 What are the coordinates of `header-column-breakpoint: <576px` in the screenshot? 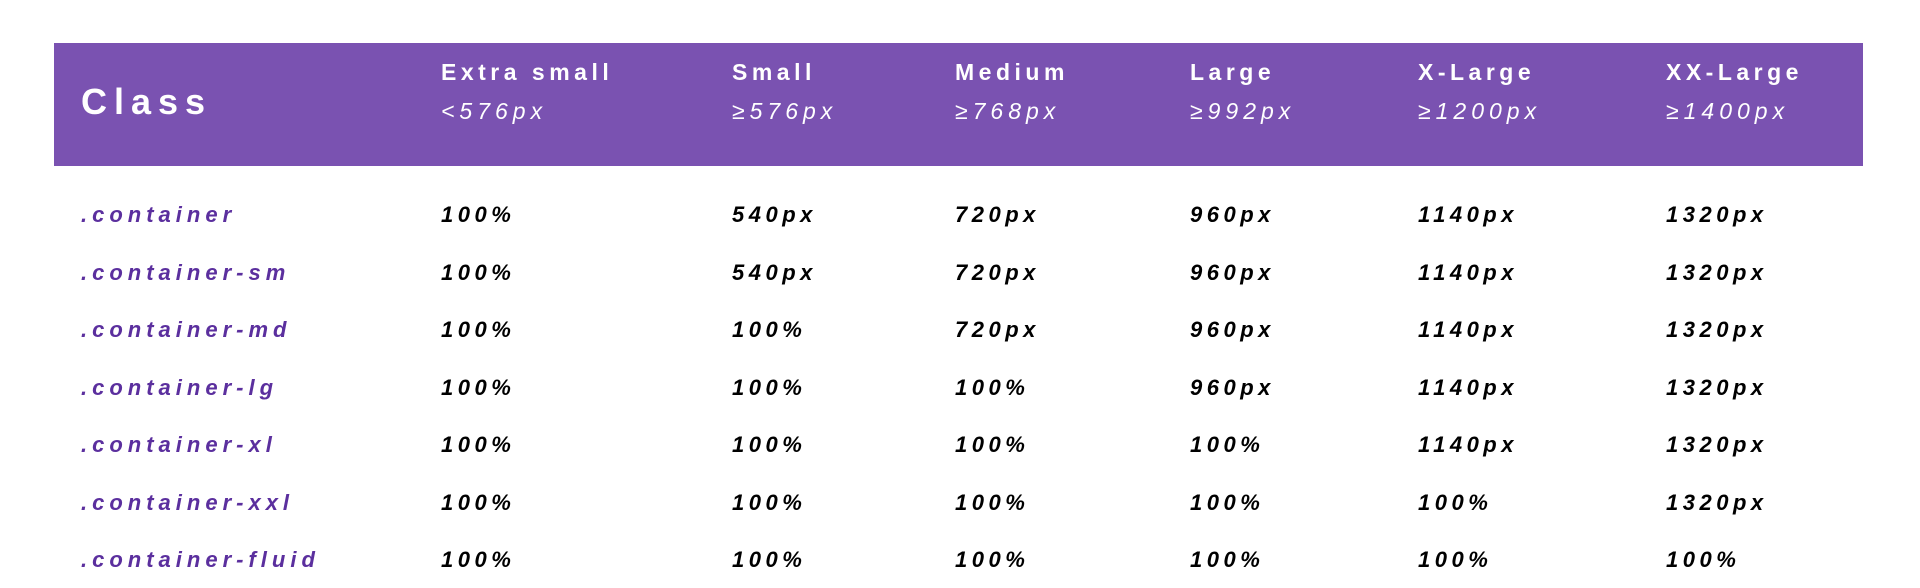 It's located at (494, 111).